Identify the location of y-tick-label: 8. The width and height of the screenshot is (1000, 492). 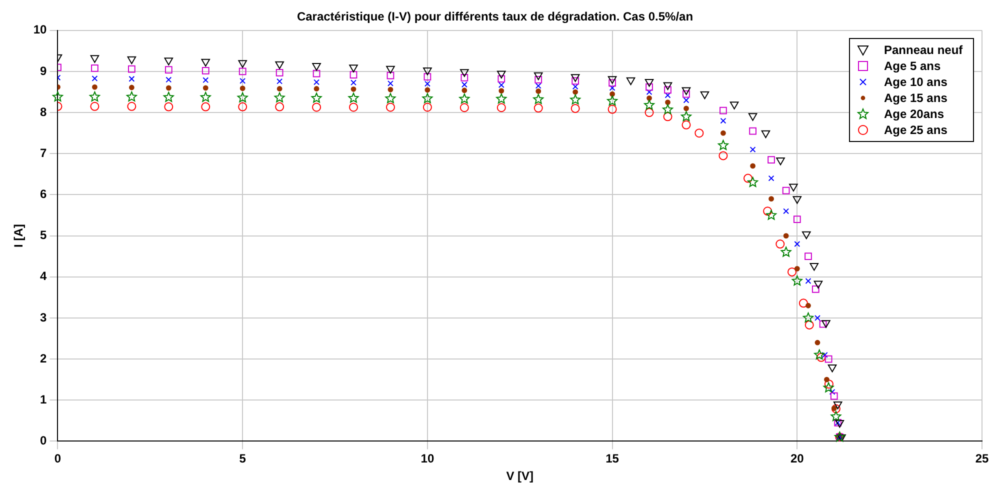
(44, 111).